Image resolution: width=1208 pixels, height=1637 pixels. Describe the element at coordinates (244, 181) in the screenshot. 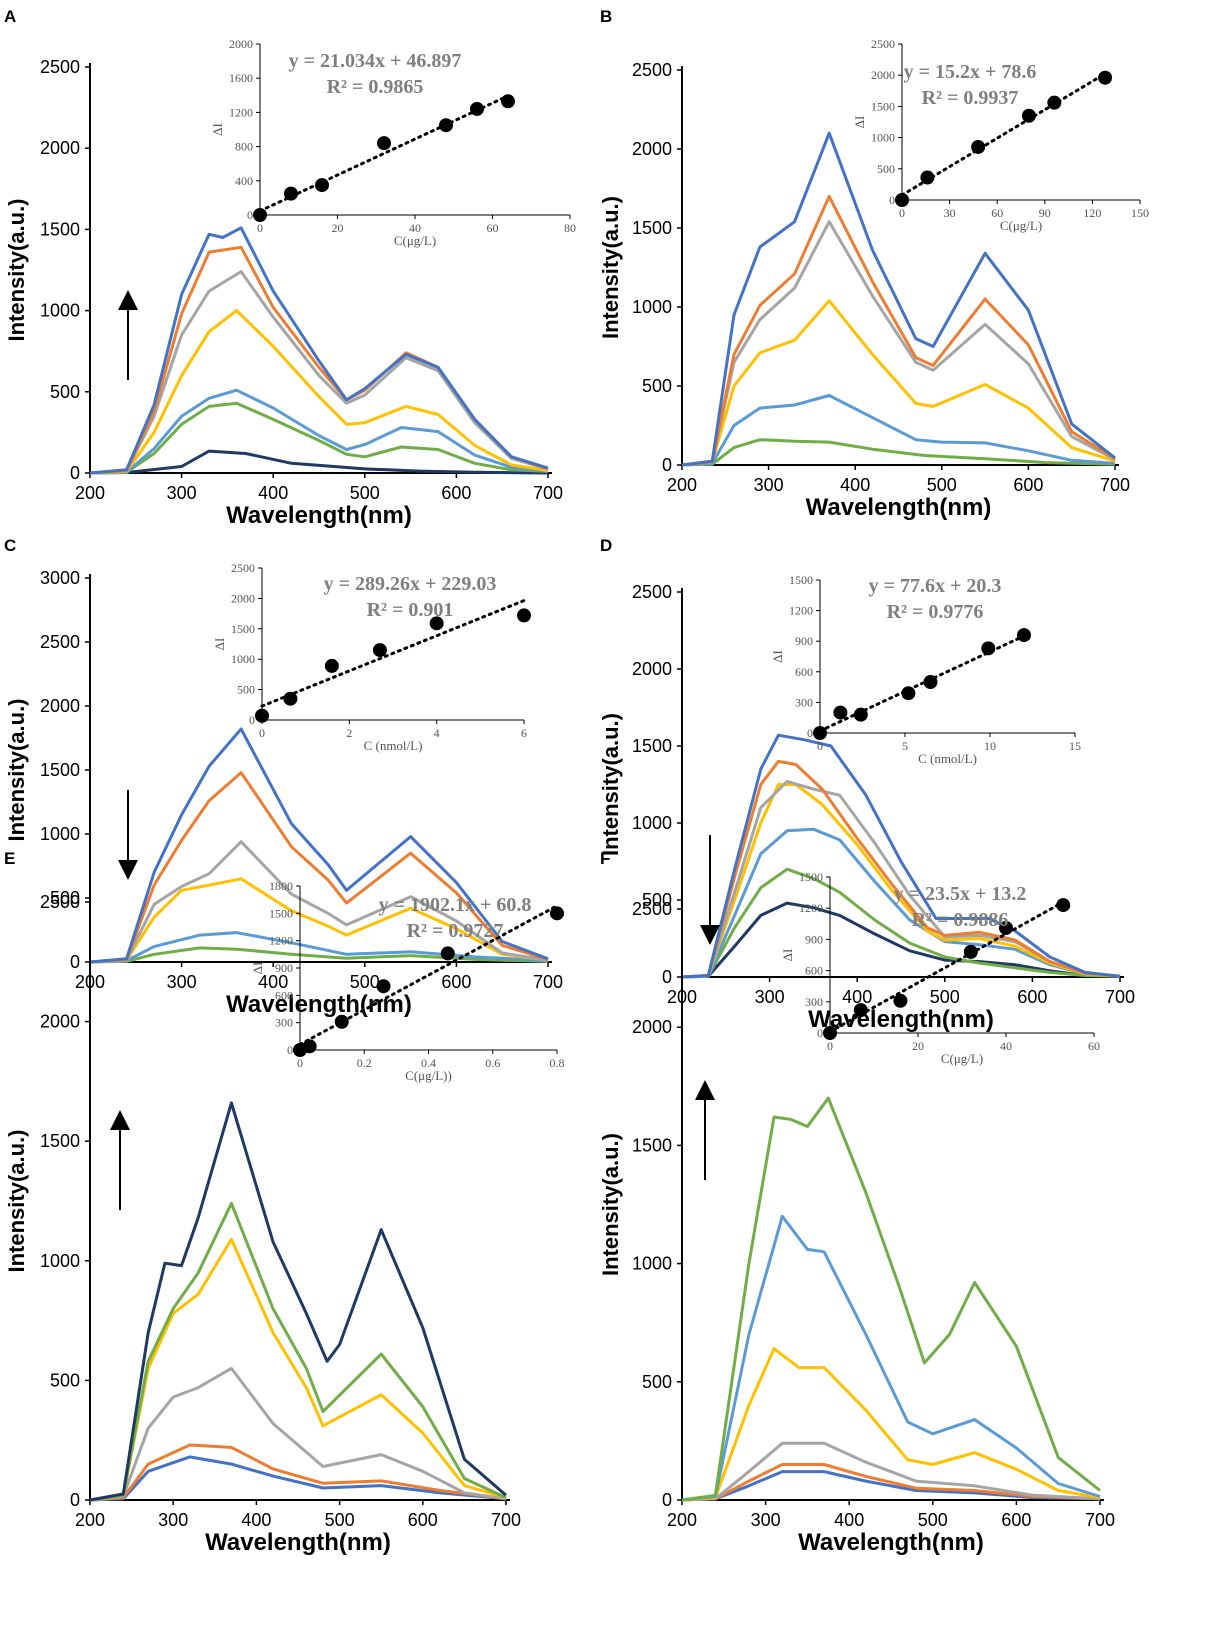

I see `inset-y-tick-label: 400` at that location.